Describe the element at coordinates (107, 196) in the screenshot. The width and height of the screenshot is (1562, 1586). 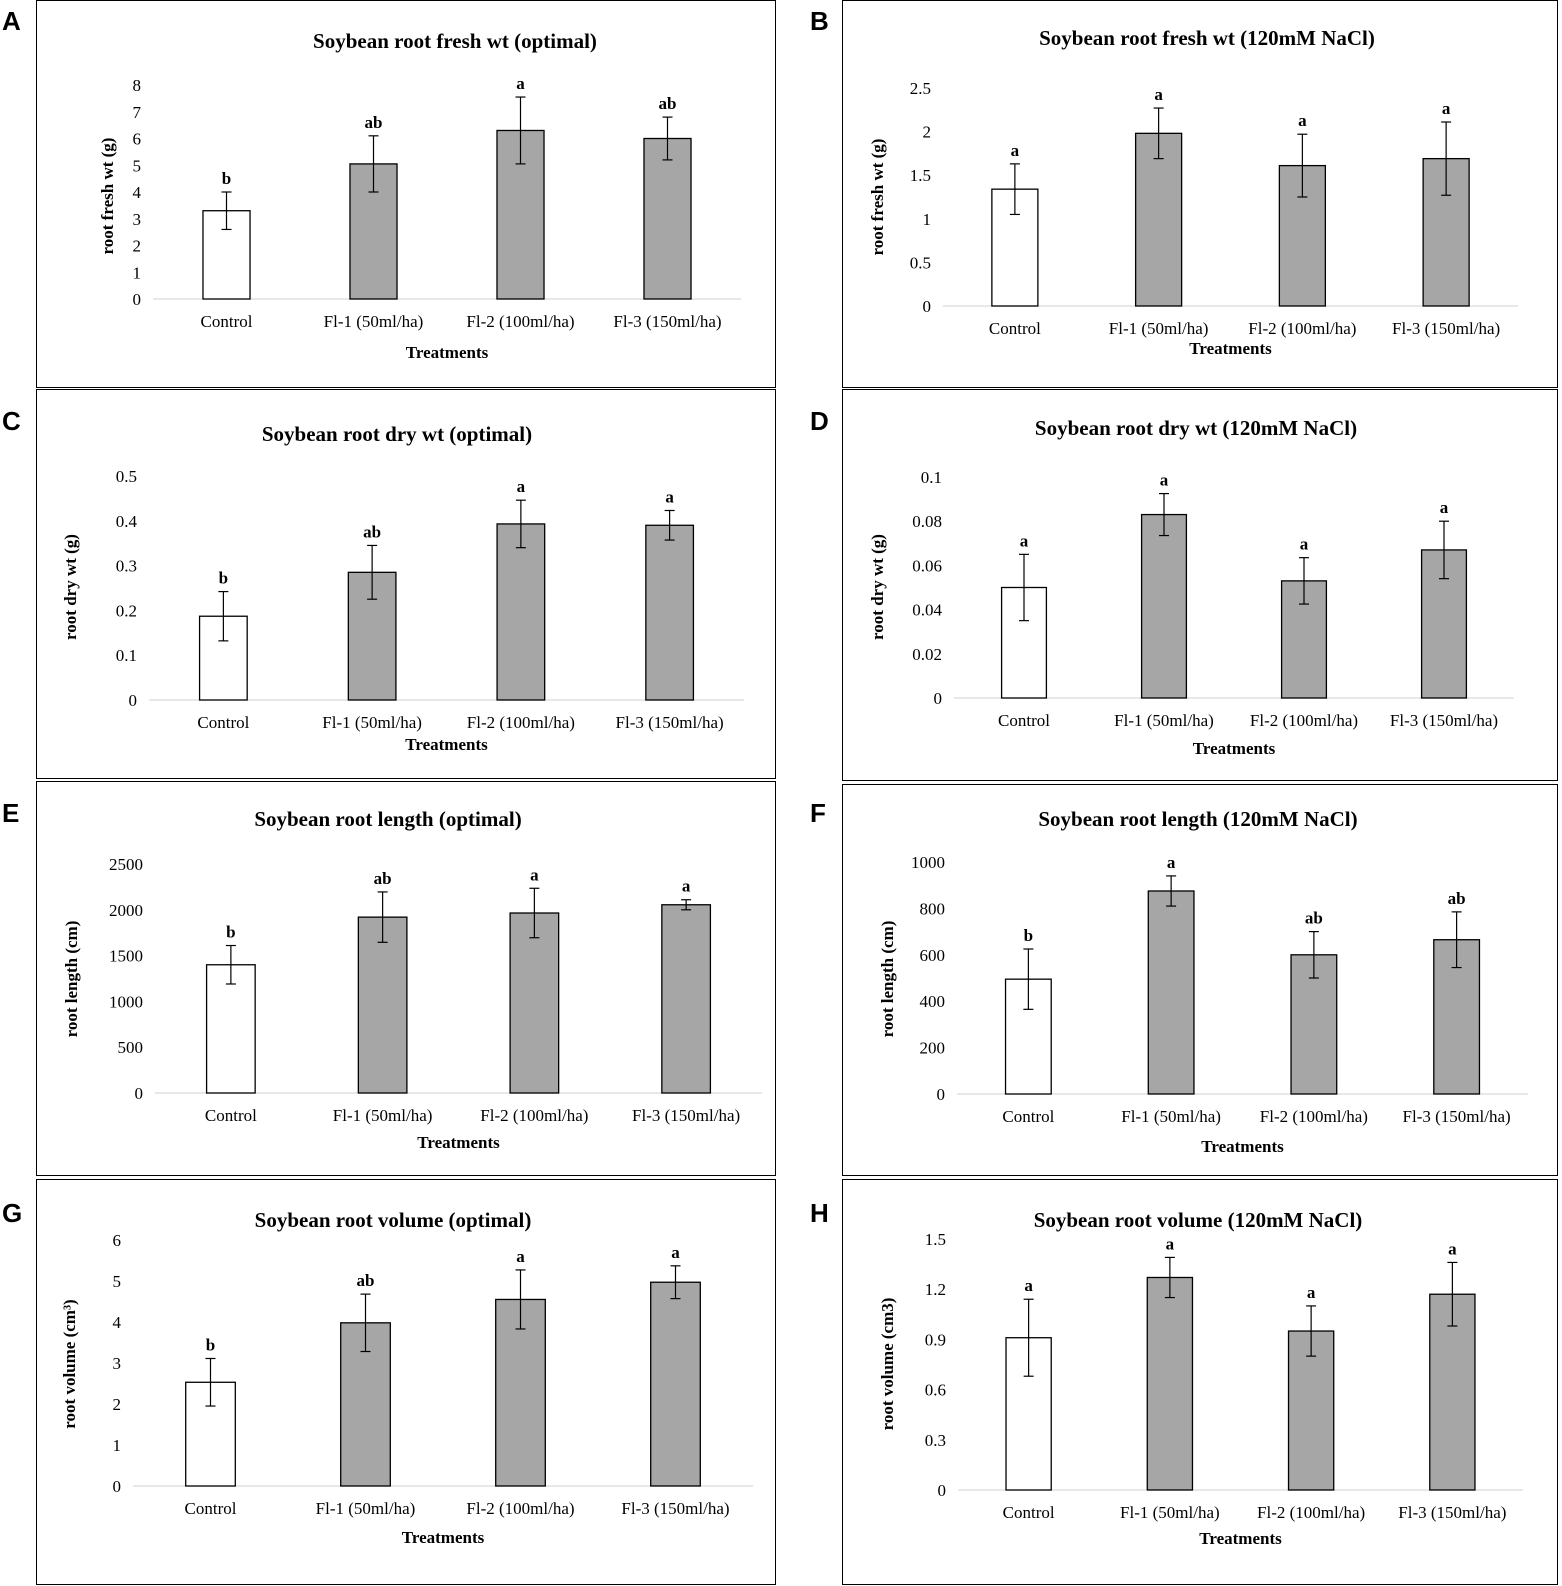
I see `y-axis-label: root fresh wt (g)` at that location.